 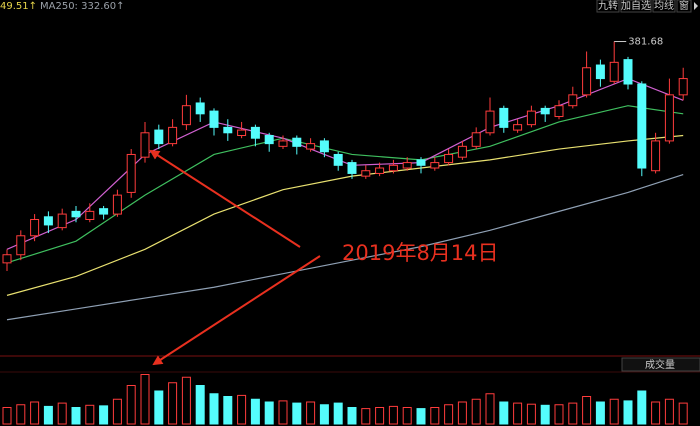 I want to click on toolbar-label: 九转, so click(x=608, y=6).